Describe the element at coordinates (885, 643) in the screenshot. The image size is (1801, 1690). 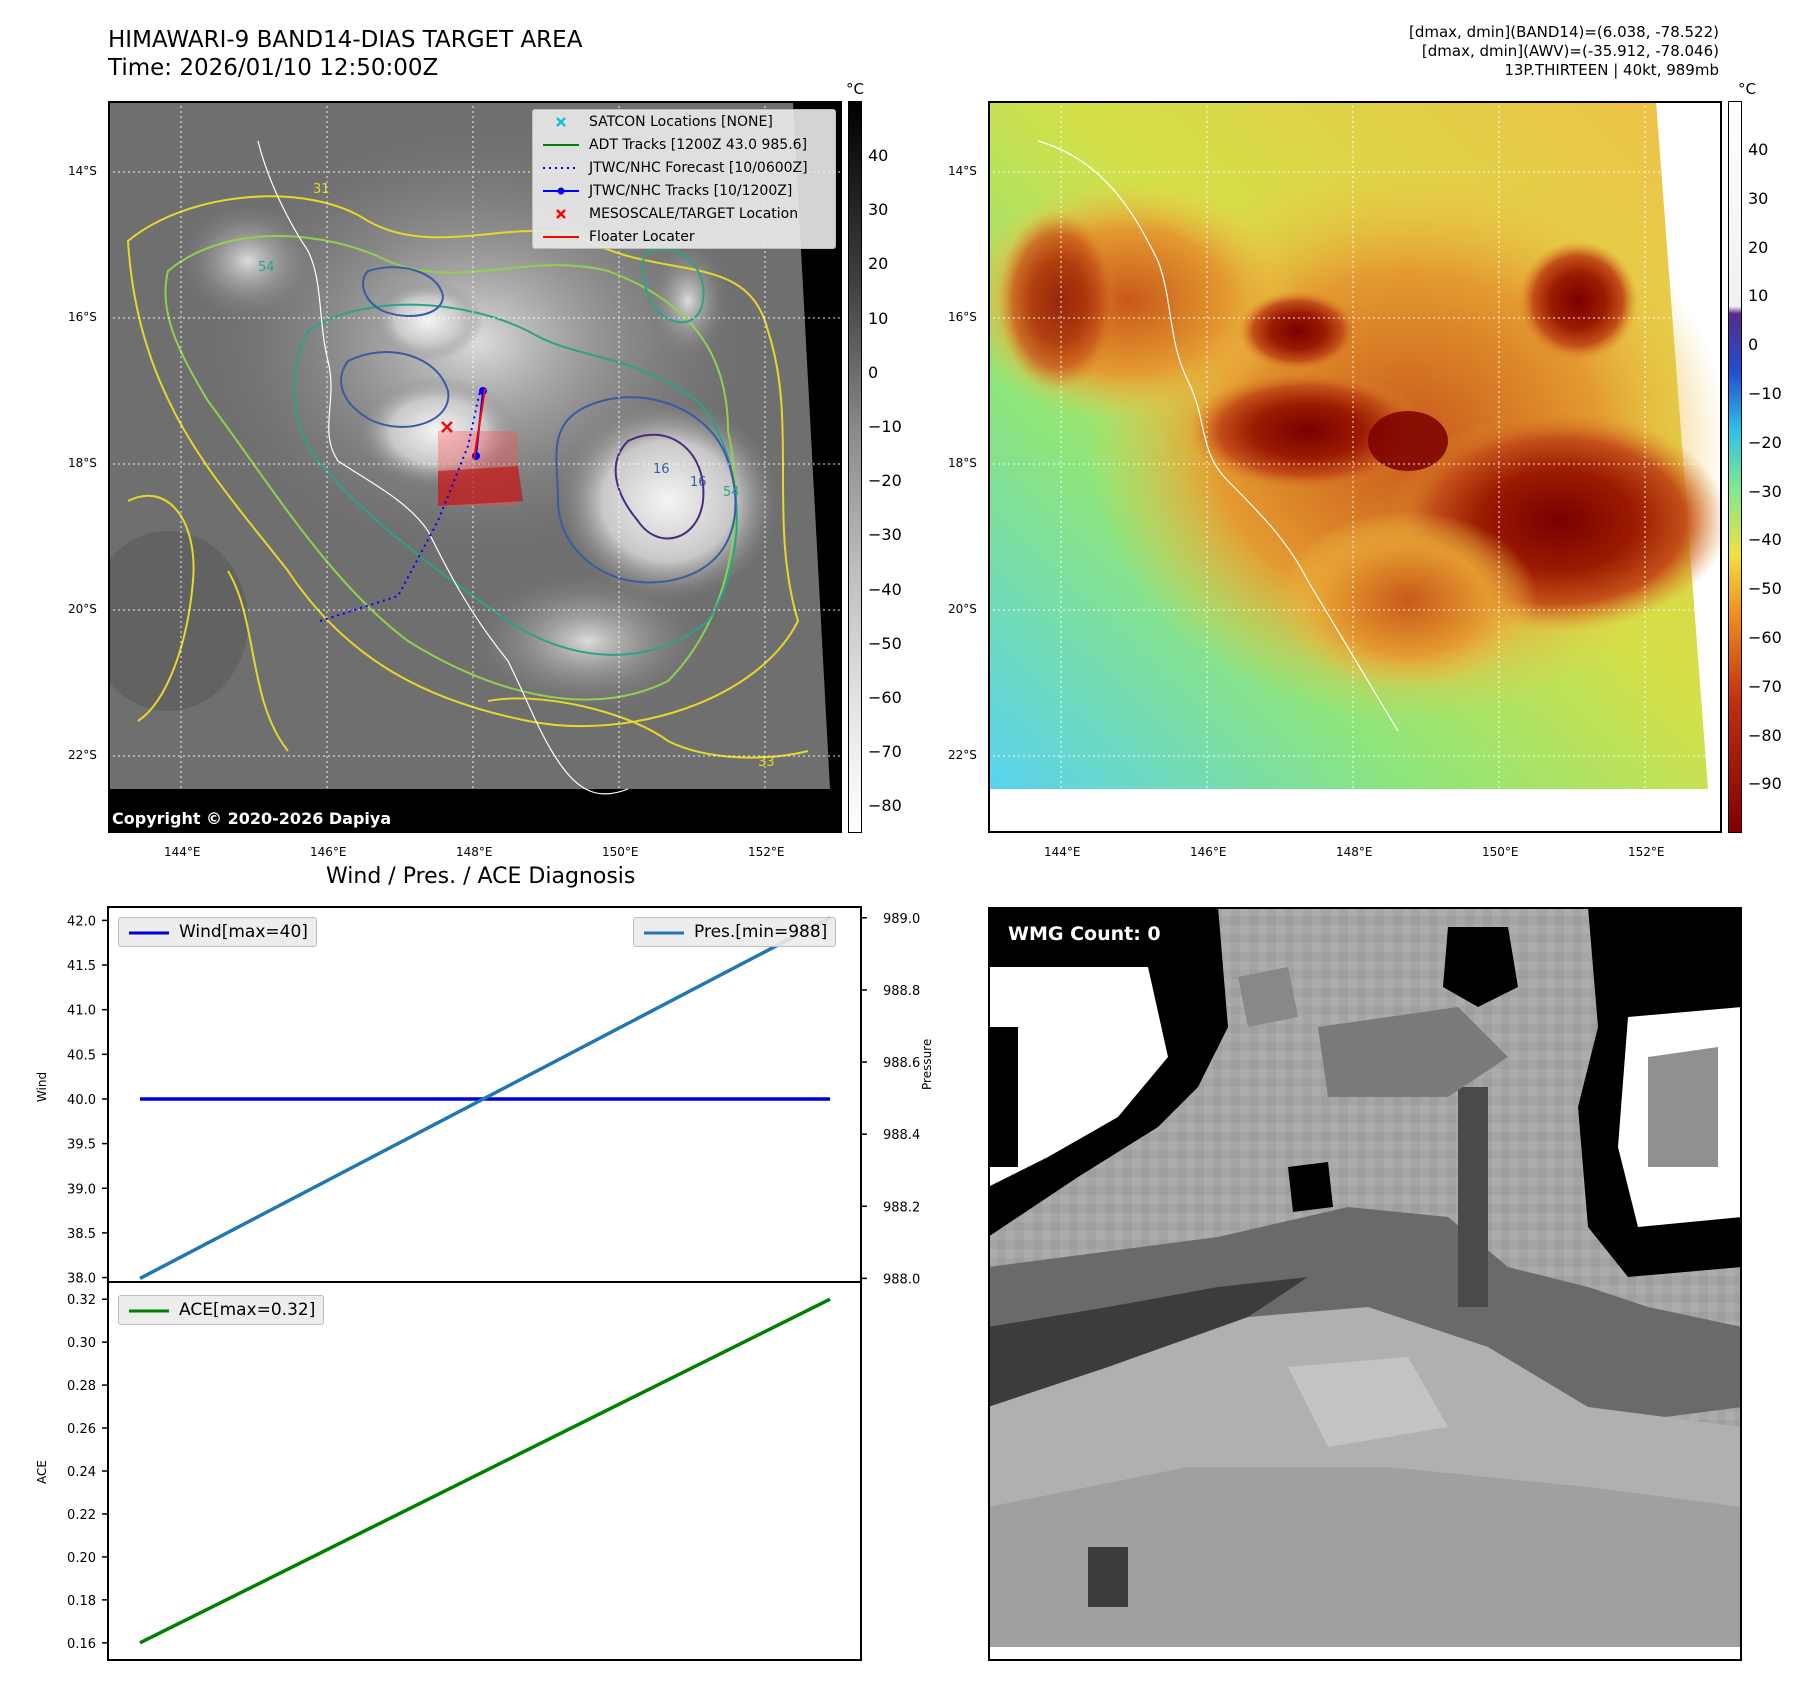
I see `colorbar-tick: −50` at that location.